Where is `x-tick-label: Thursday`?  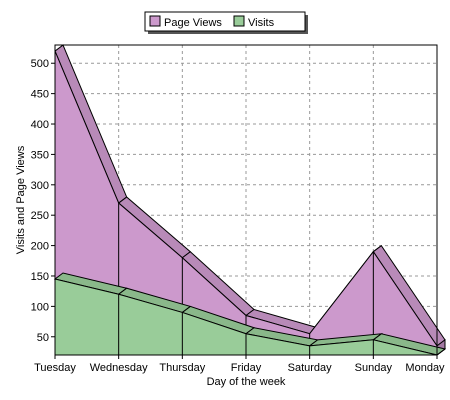
x-tick-label: Thursday is located at coordinates (182, 368).